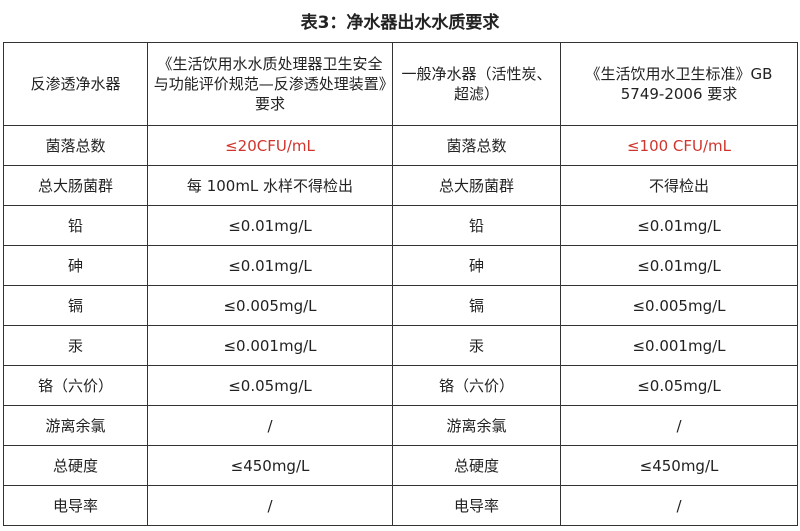 This screenshot has height=531, width=800. Describe the element at coordinates (679, 185) in the screenshot. I see `table-cell: 不得检出` at that location.